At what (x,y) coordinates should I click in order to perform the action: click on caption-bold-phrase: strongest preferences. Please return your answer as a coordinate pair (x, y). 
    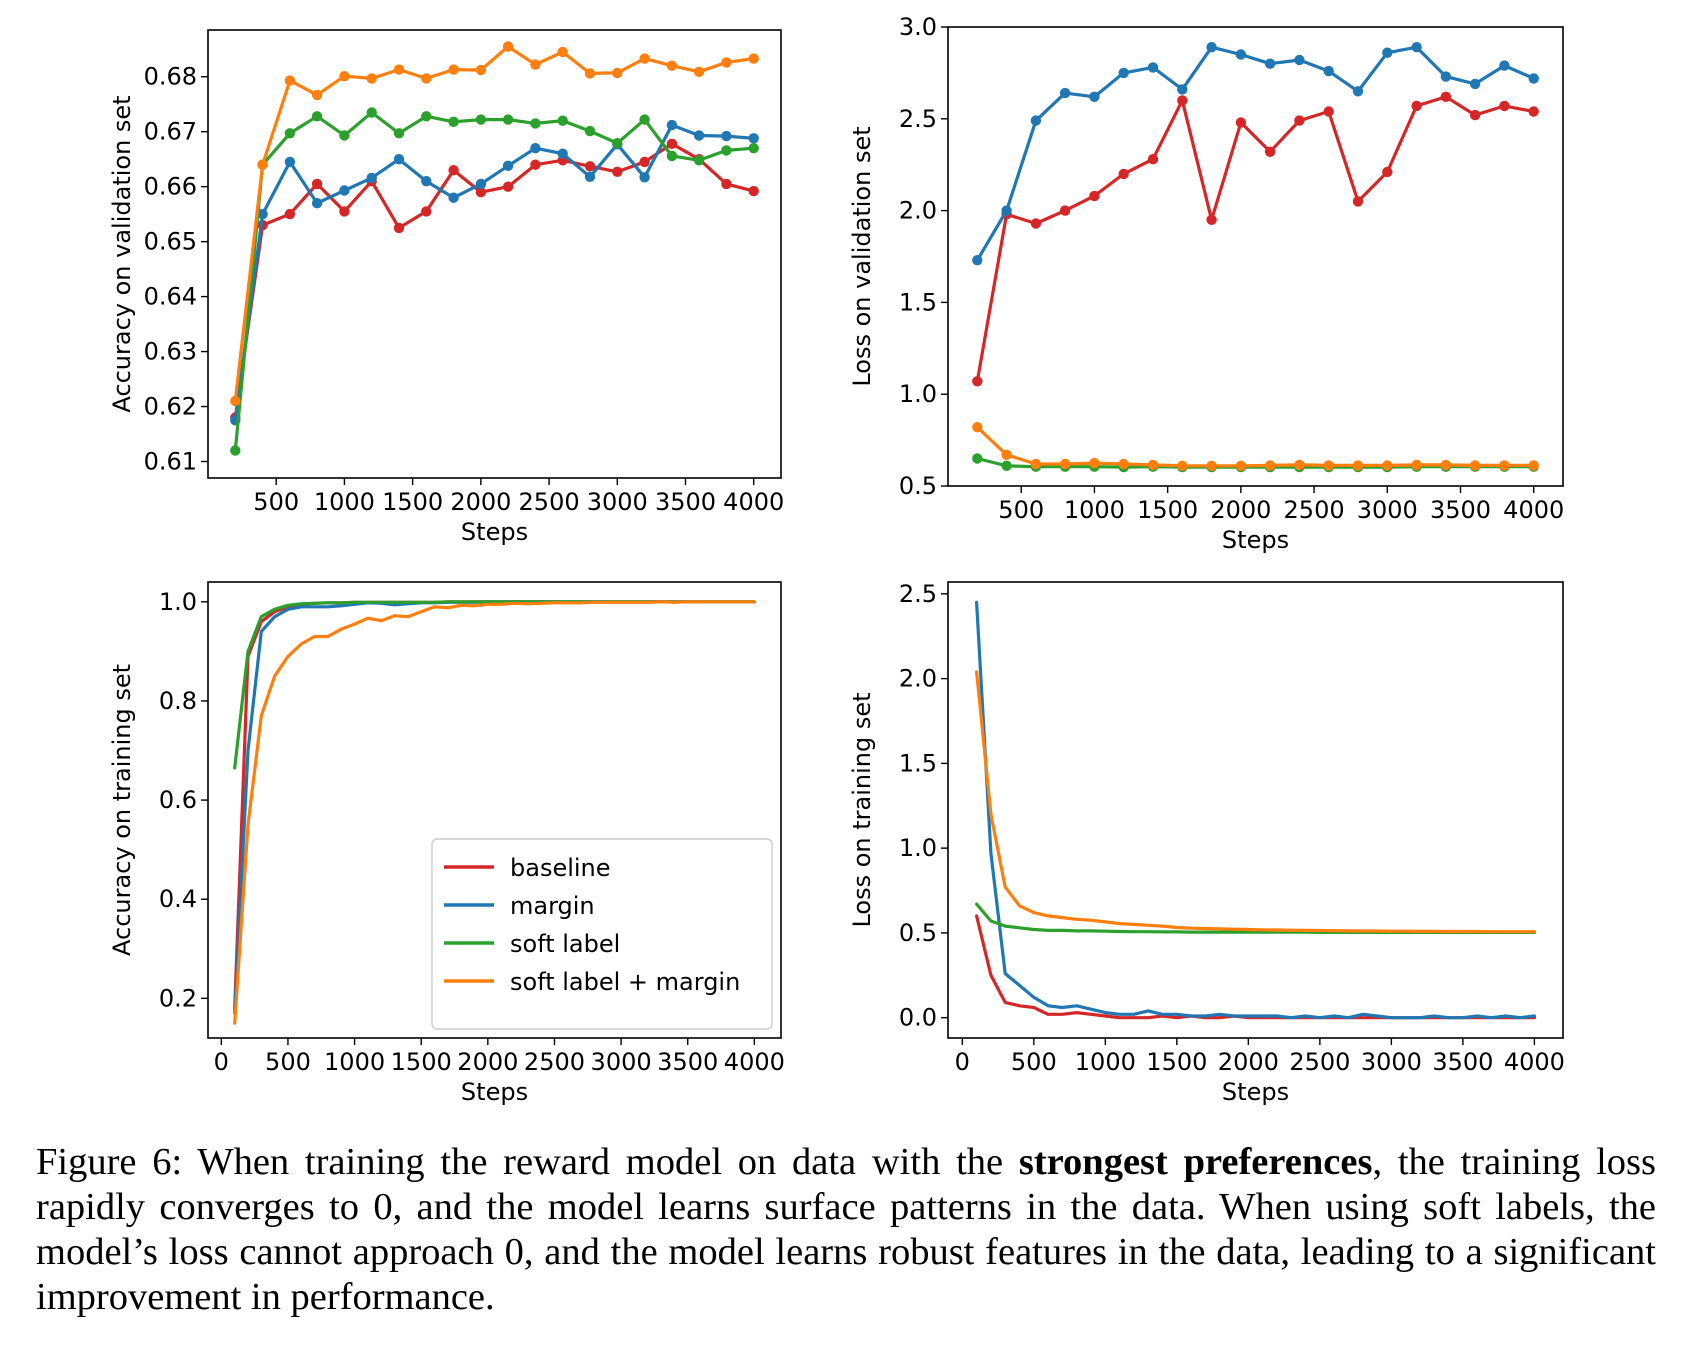
    Looking at the image, I should click on (1195, 1162).